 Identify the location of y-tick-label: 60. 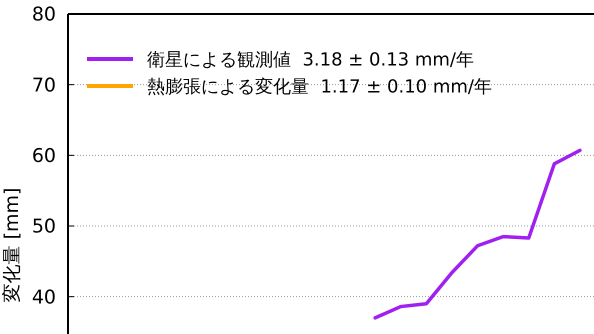
(44, 155).